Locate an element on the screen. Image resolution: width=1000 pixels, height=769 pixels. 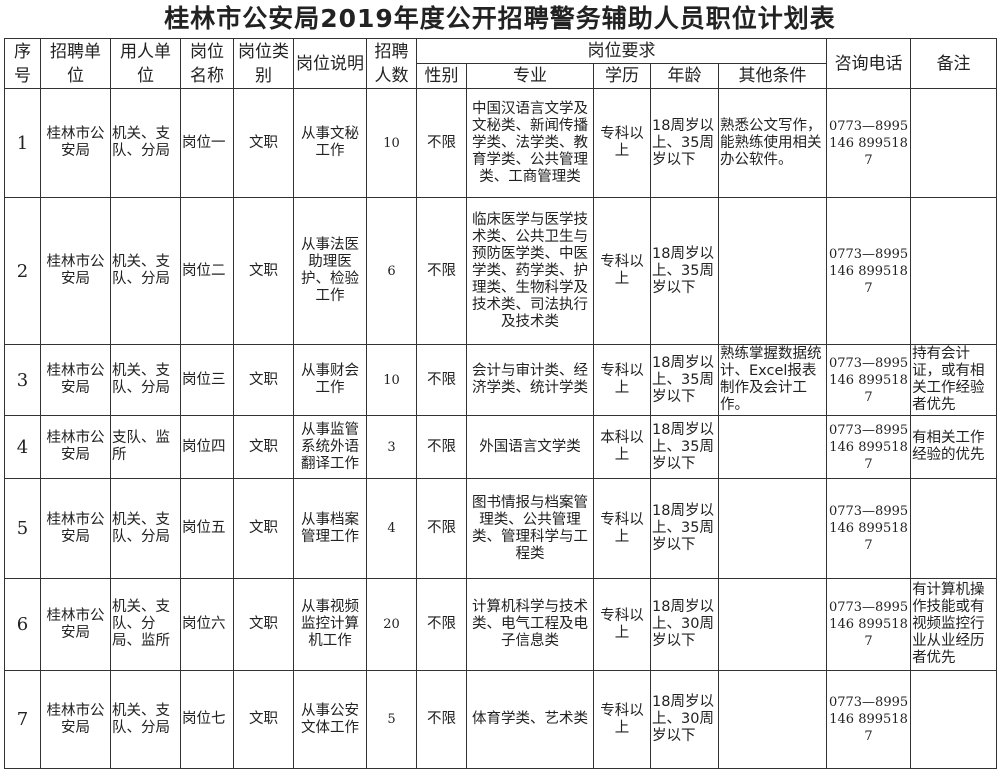
cell-notes: 有相关工作经验的优先 is located at coordinates (954, 447).